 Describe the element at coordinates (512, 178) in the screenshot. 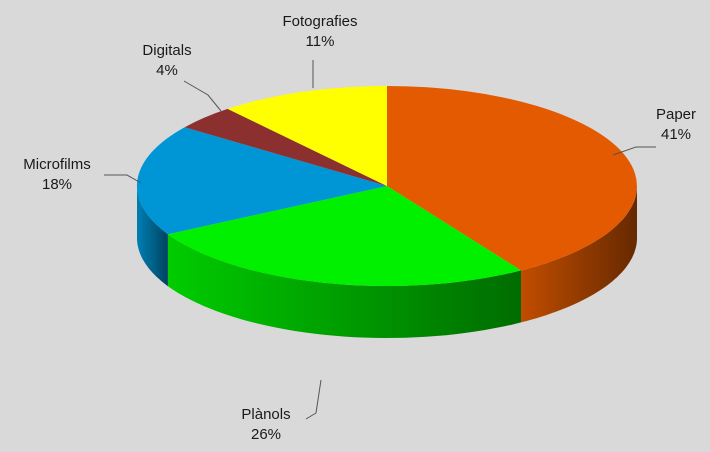

I see `pie-slice-paper` at that location.